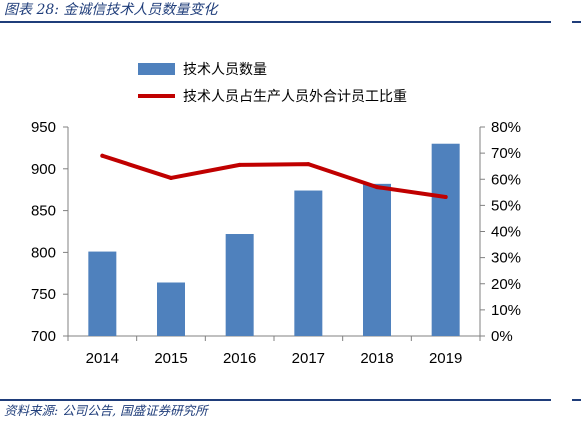  I want to click on y-left-tick-label: 900, so click(43, 169).